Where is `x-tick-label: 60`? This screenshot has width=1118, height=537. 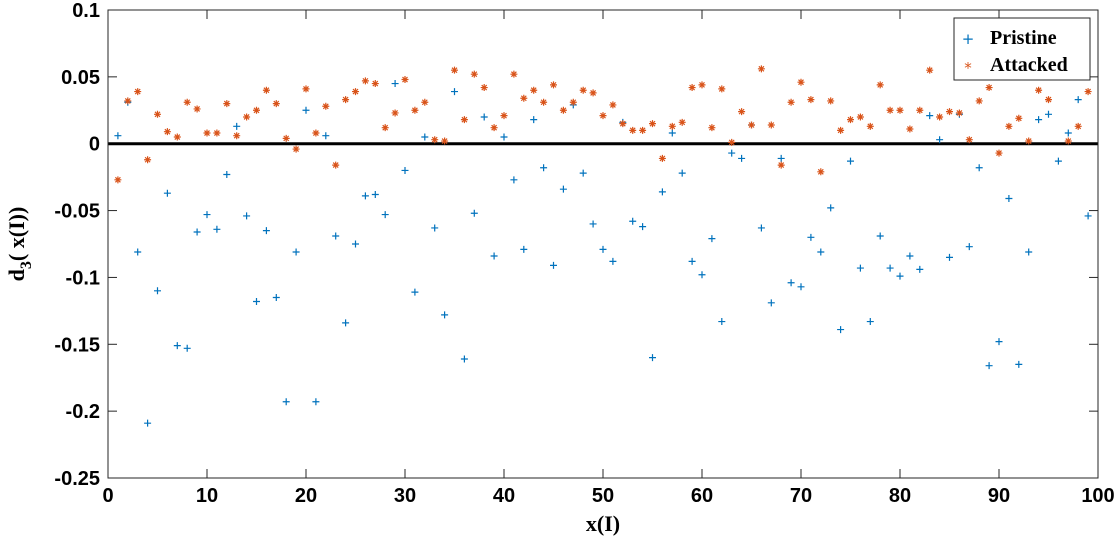
x-tick-label: 60 is located at coordinates (702, 496).